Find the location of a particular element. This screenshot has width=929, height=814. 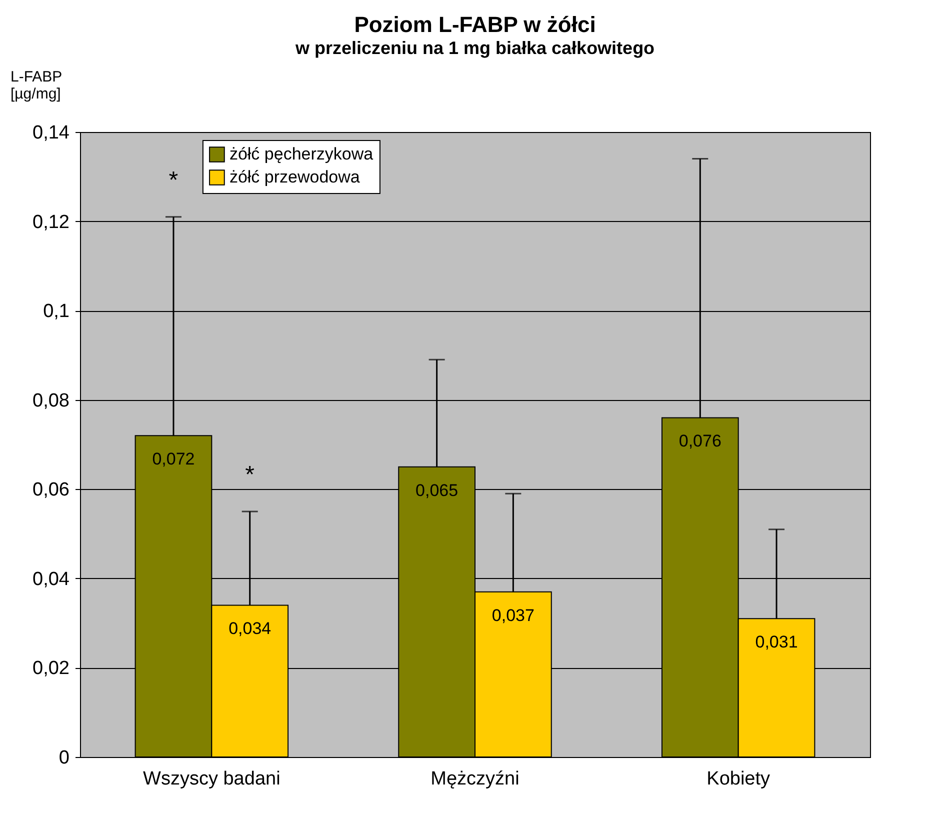

y-tick-label: 0,02 is located at coordinates (51, 669).